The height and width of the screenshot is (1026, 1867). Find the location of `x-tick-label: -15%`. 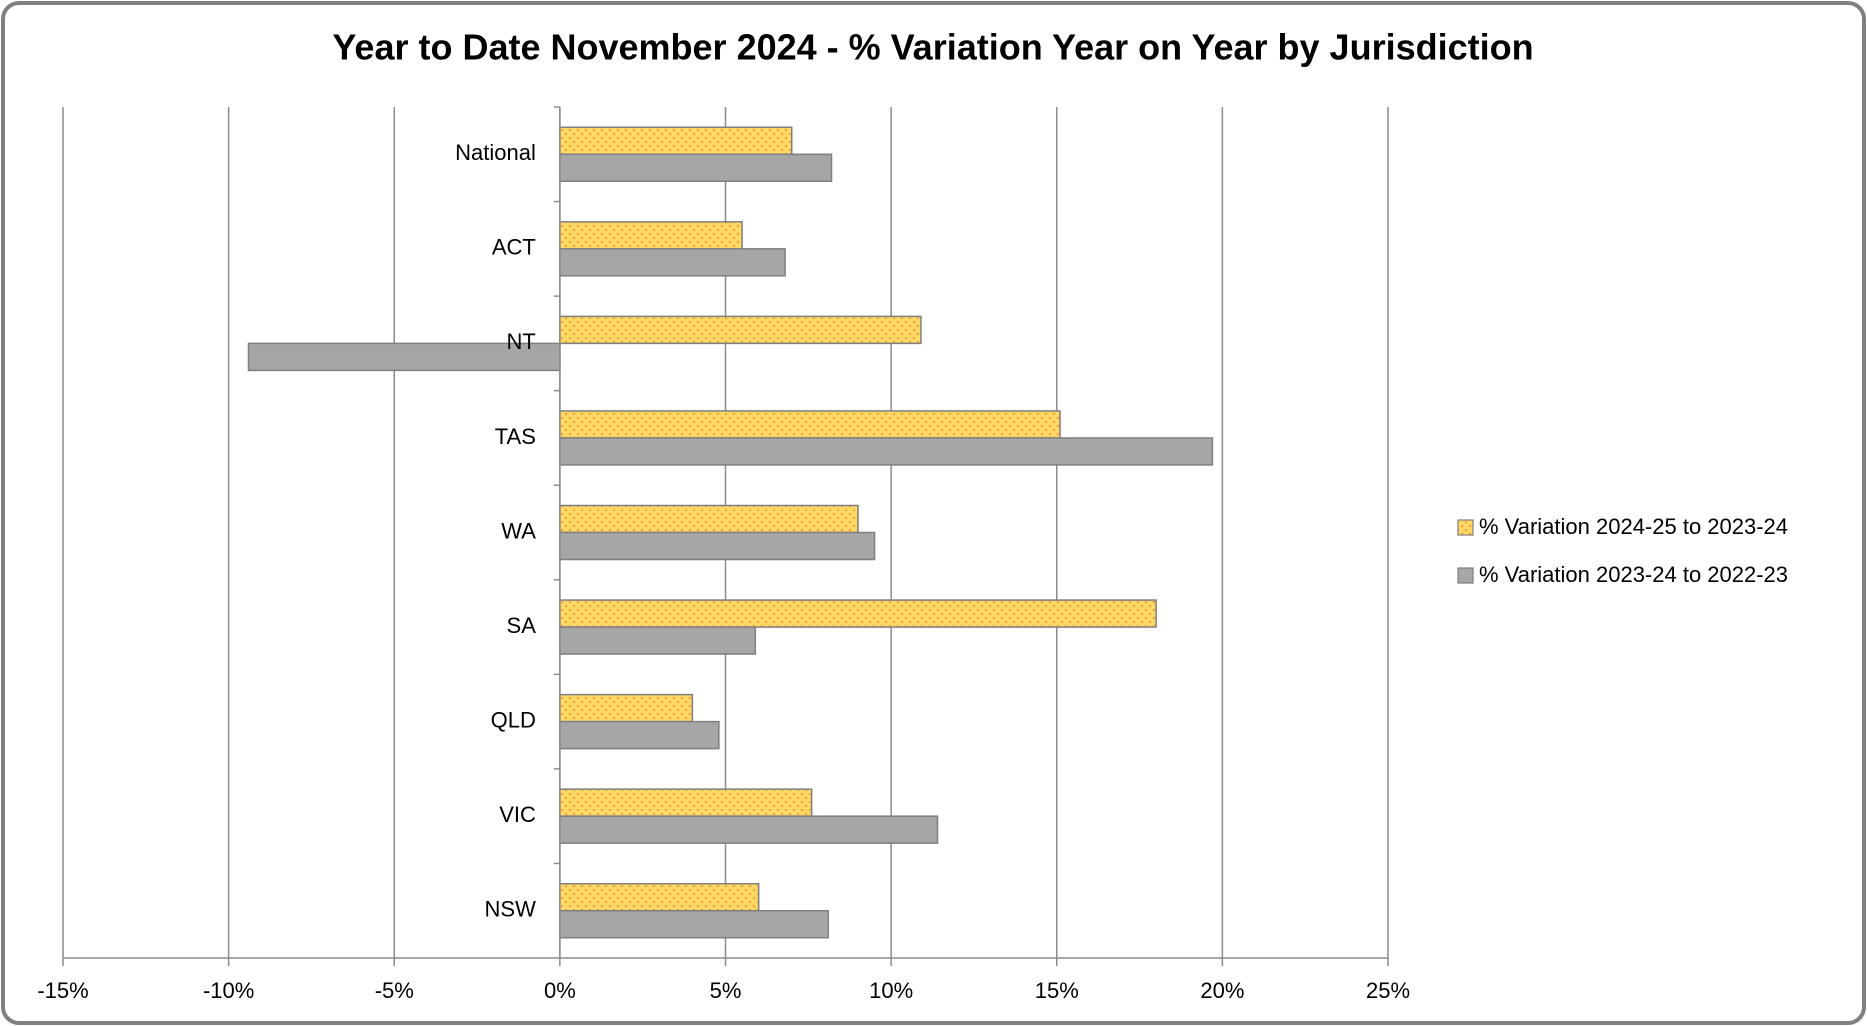

x-tick-label: -15% is located at coordinates (62, 990).